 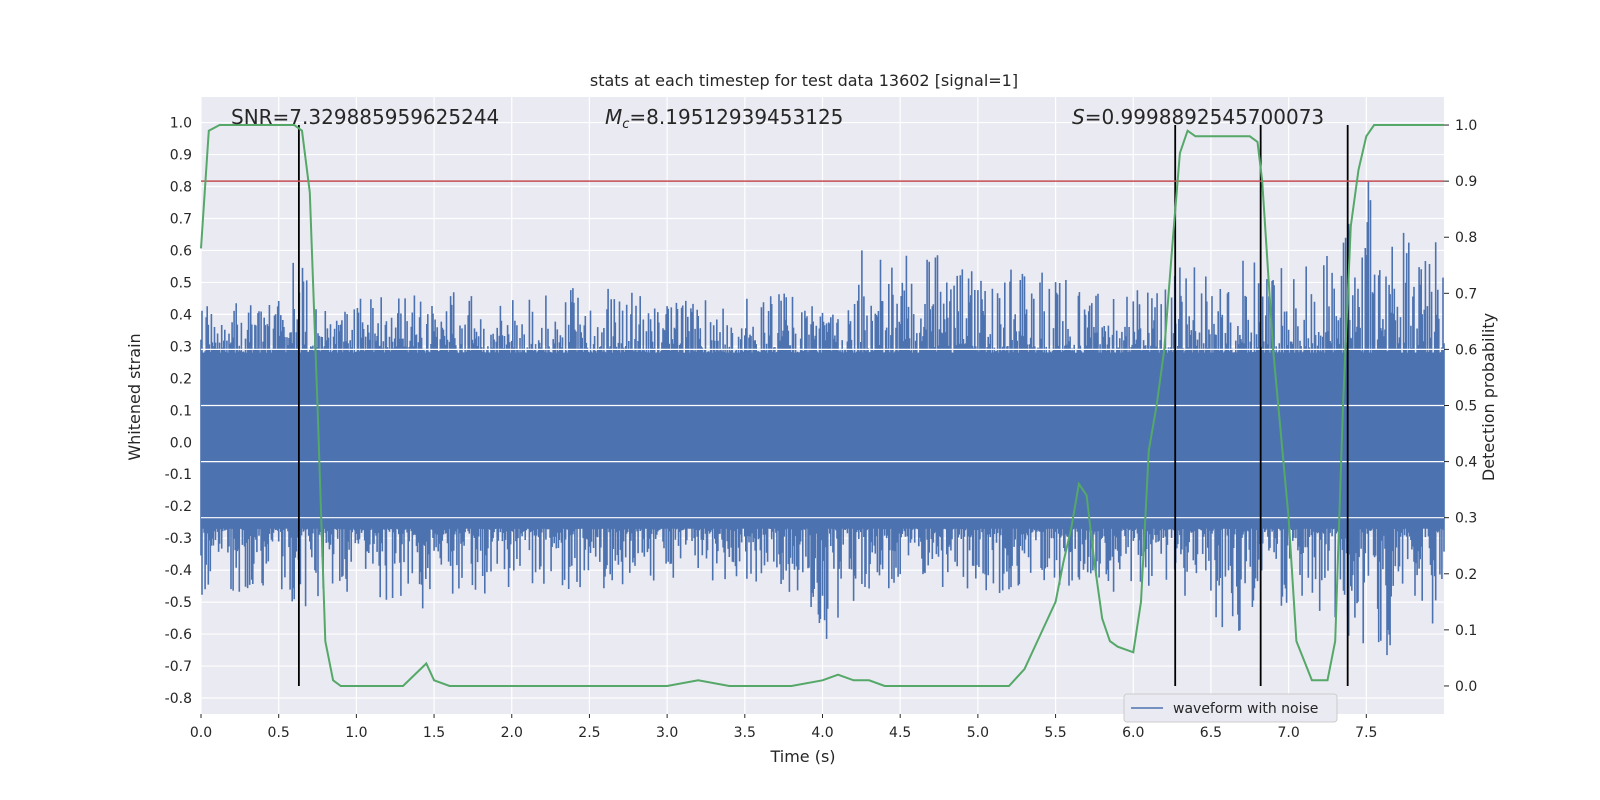 What do you see at coordinates (181, 251) in the screenshot?
I see `y-tick-label: 0.6` at bounding box center [181, 251].